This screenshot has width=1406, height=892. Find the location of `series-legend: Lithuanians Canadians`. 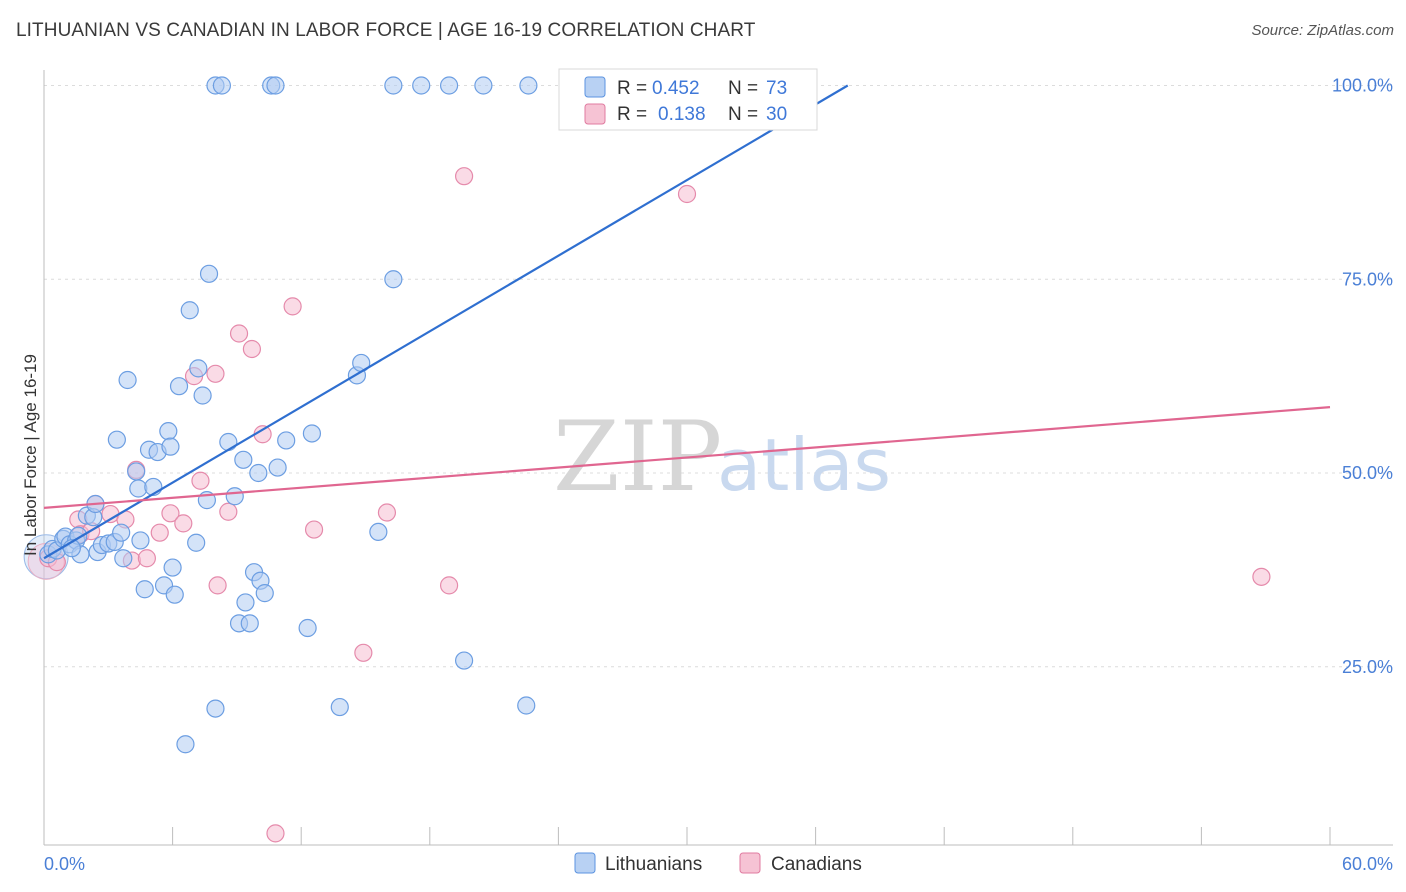

series-legend: Lithuanians Canadians is located at coordinates (718, 863).